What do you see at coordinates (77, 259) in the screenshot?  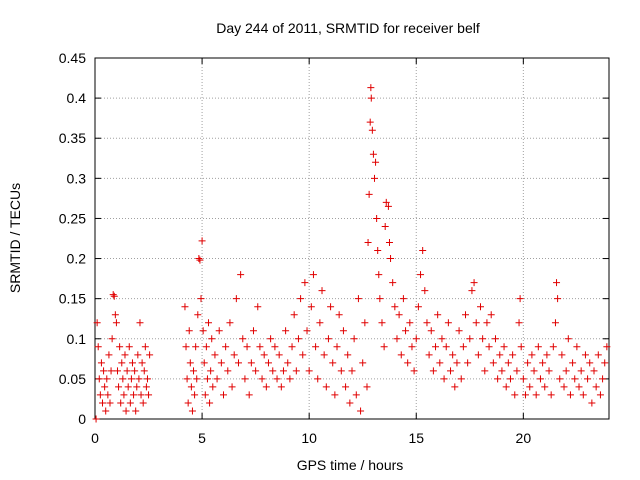 I see `y-tick-label: 0.2` at bounding box center [77, 259].